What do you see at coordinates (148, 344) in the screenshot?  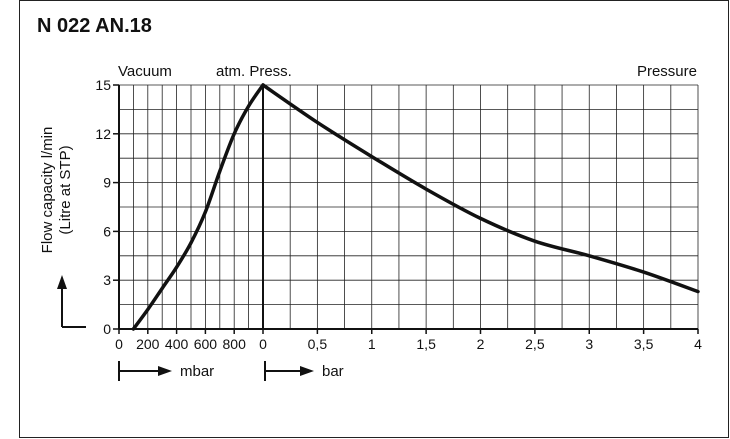 I see `x-tick-label-mbar: 200` at bounding box center [148, 344].